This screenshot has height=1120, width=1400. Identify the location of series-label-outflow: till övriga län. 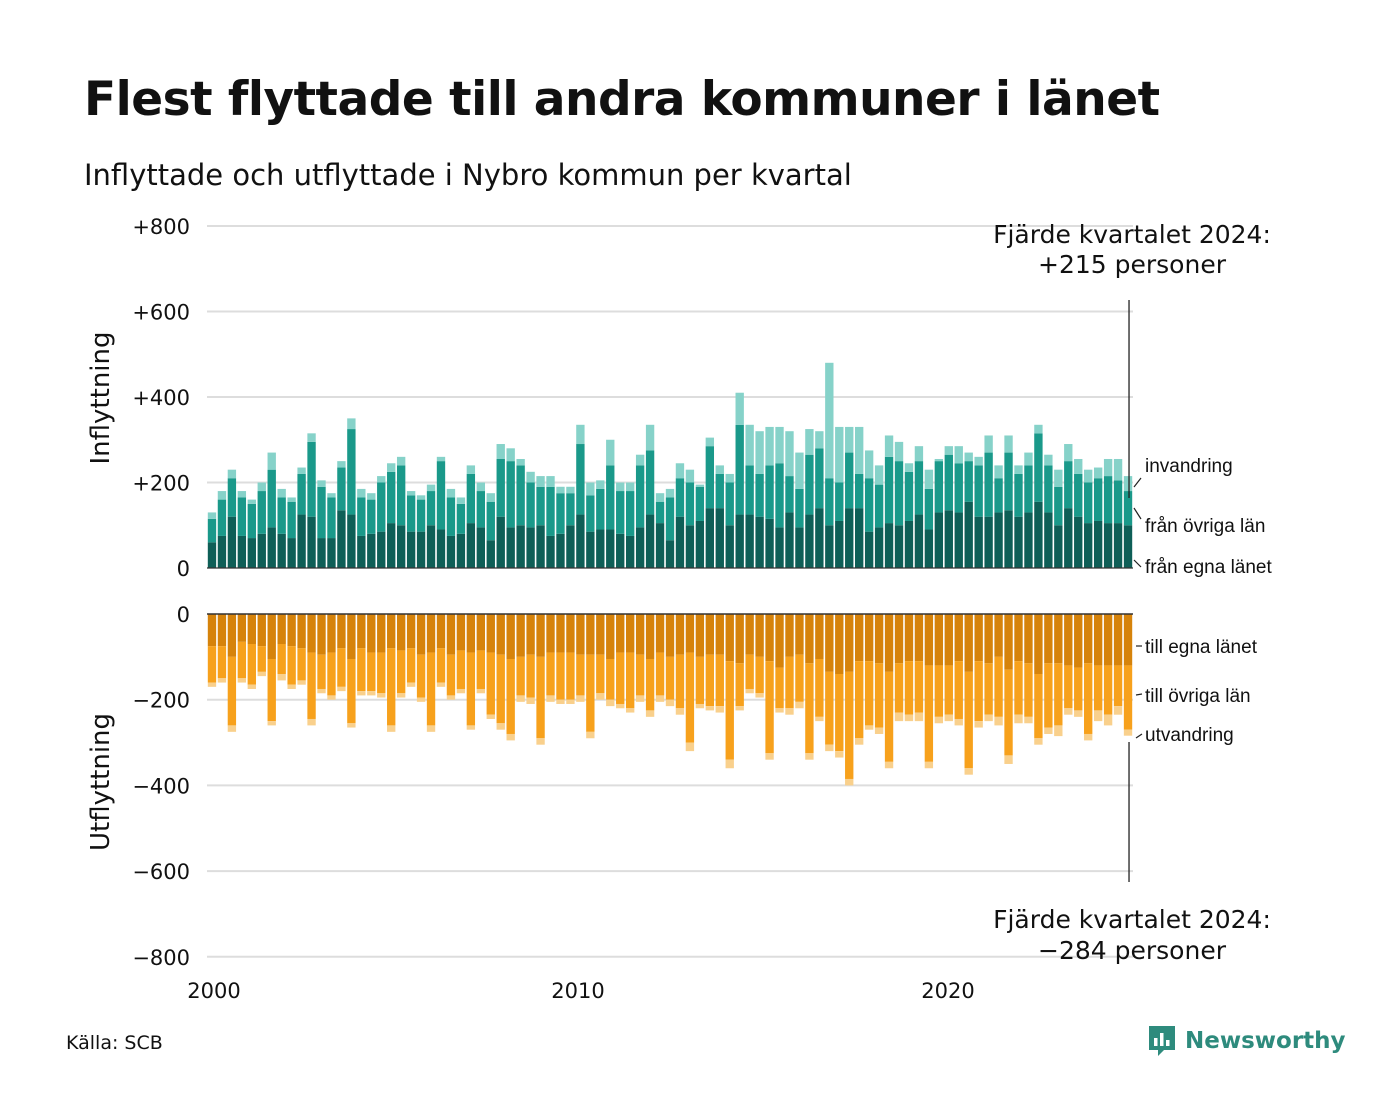
(1198, 696).